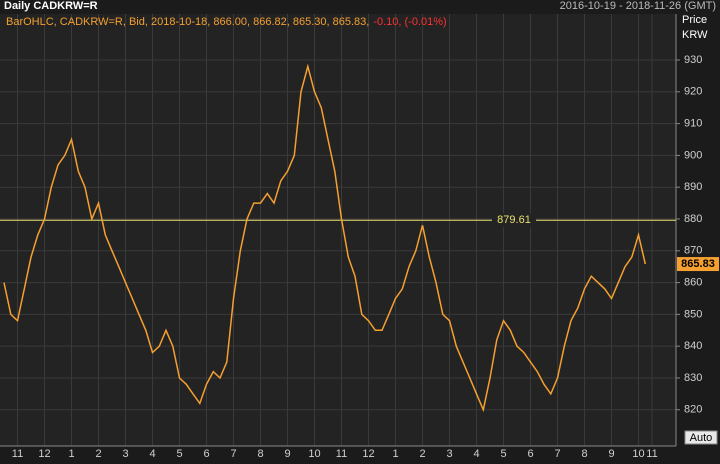 The height and width of the screenshot is (464, 720). What do you see at coordinates (693, 282) in the screenshot?
I see `y-tick-label: 860` at bounding box center [693, 282].